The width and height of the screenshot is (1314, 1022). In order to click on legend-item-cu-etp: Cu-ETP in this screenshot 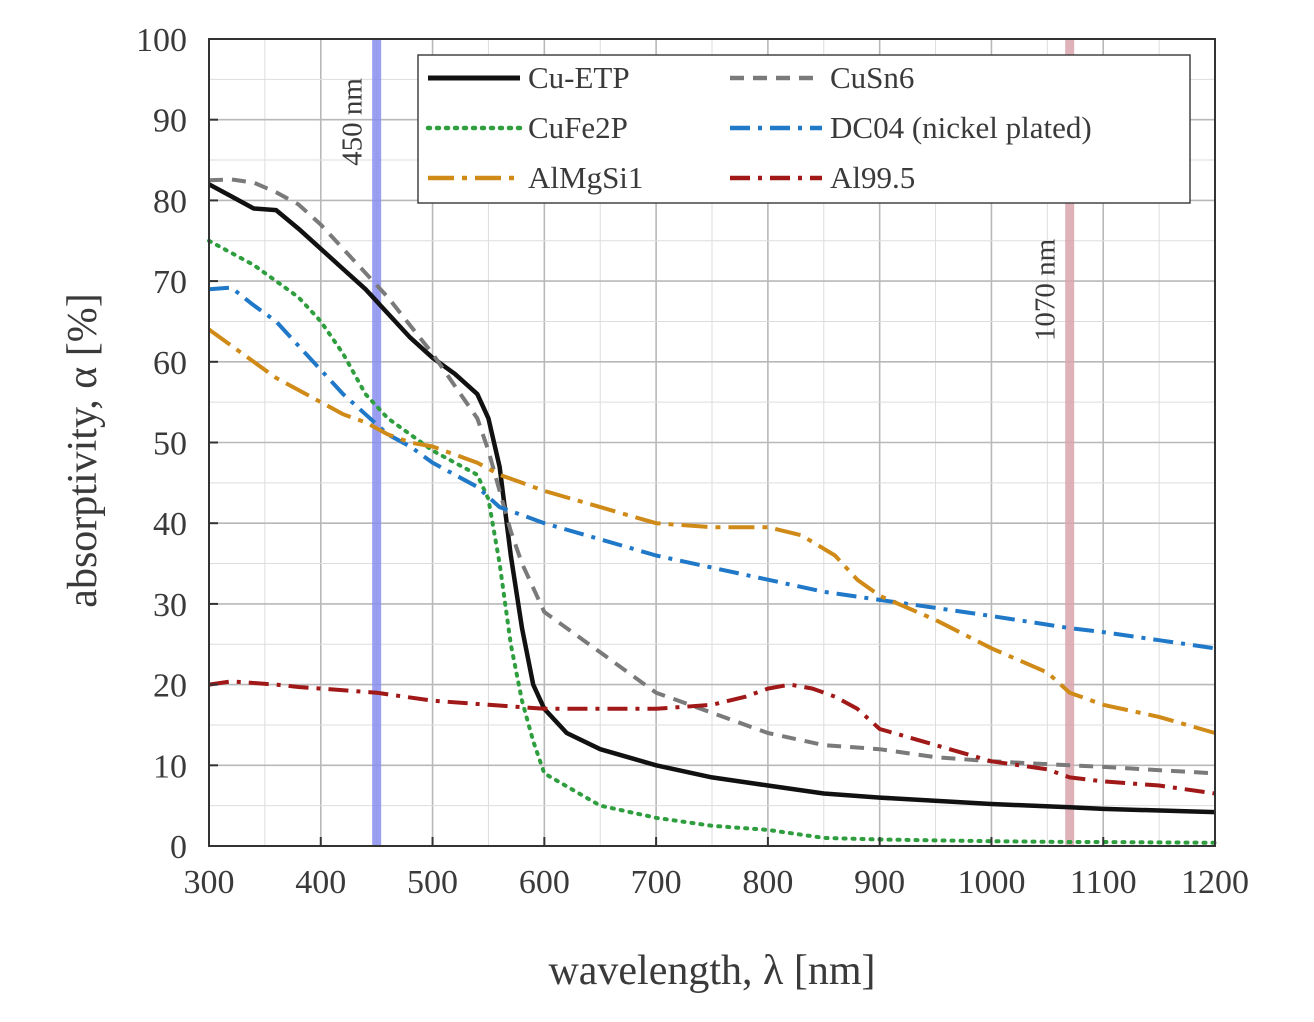, I will do `click(529, 77)`.